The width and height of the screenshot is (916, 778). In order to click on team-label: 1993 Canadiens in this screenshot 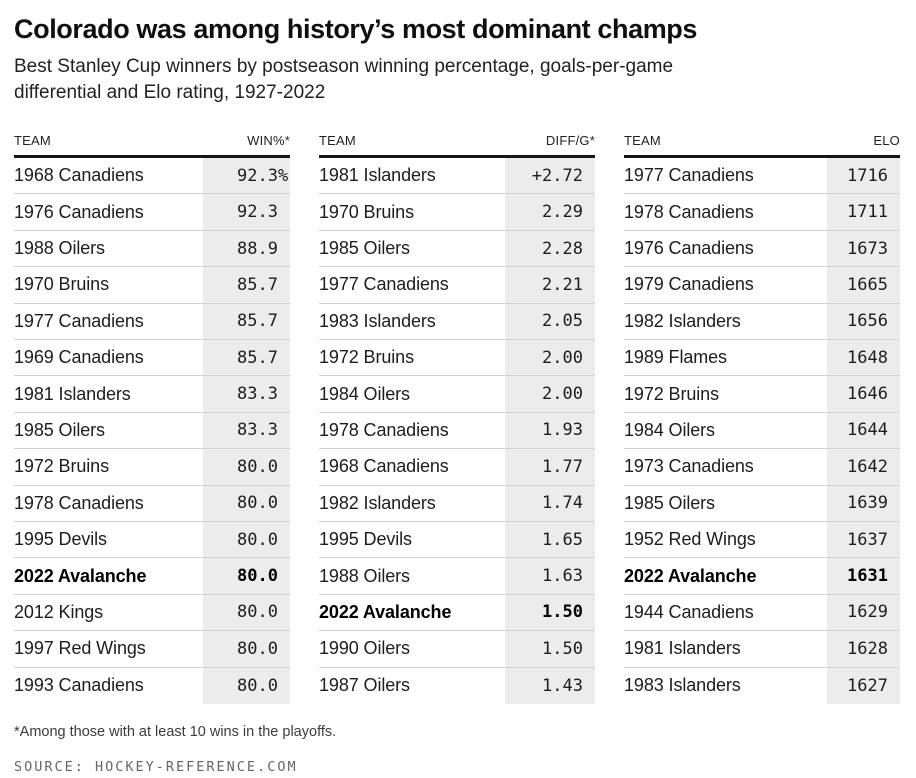, I will do `click(79, 685)`.